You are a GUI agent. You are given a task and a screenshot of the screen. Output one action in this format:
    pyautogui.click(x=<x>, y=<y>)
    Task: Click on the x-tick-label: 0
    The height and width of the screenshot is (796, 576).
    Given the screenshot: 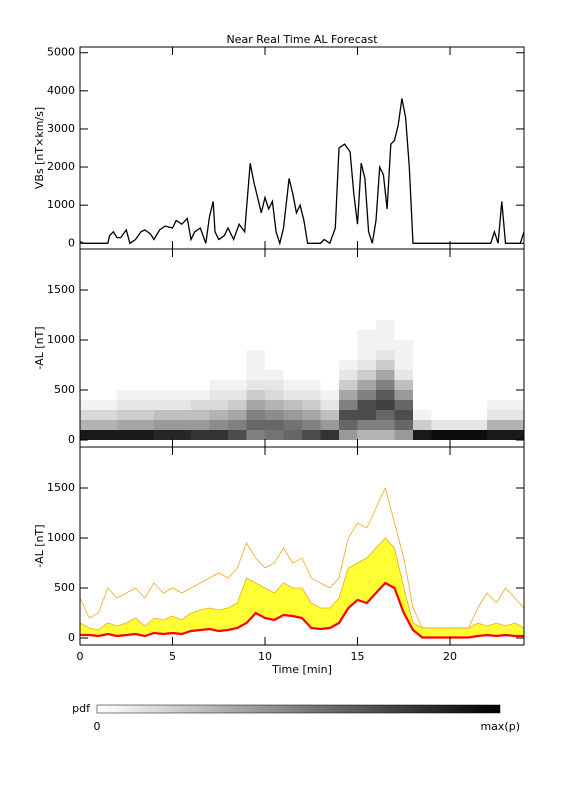 What is the action you would take?
    pyautogui.click(x=80, y=656)
    